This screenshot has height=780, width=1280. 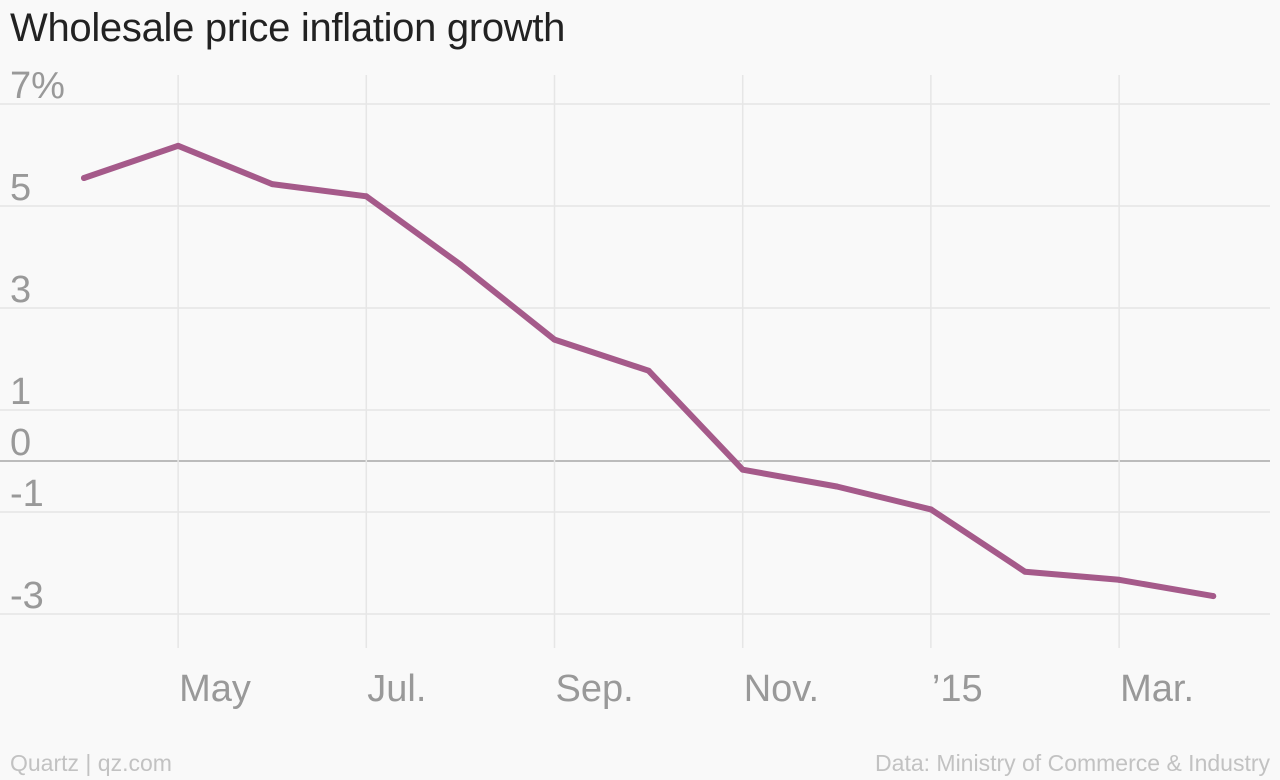 I want to click on x-tick-label: Sep., so click(x=595, y=689).